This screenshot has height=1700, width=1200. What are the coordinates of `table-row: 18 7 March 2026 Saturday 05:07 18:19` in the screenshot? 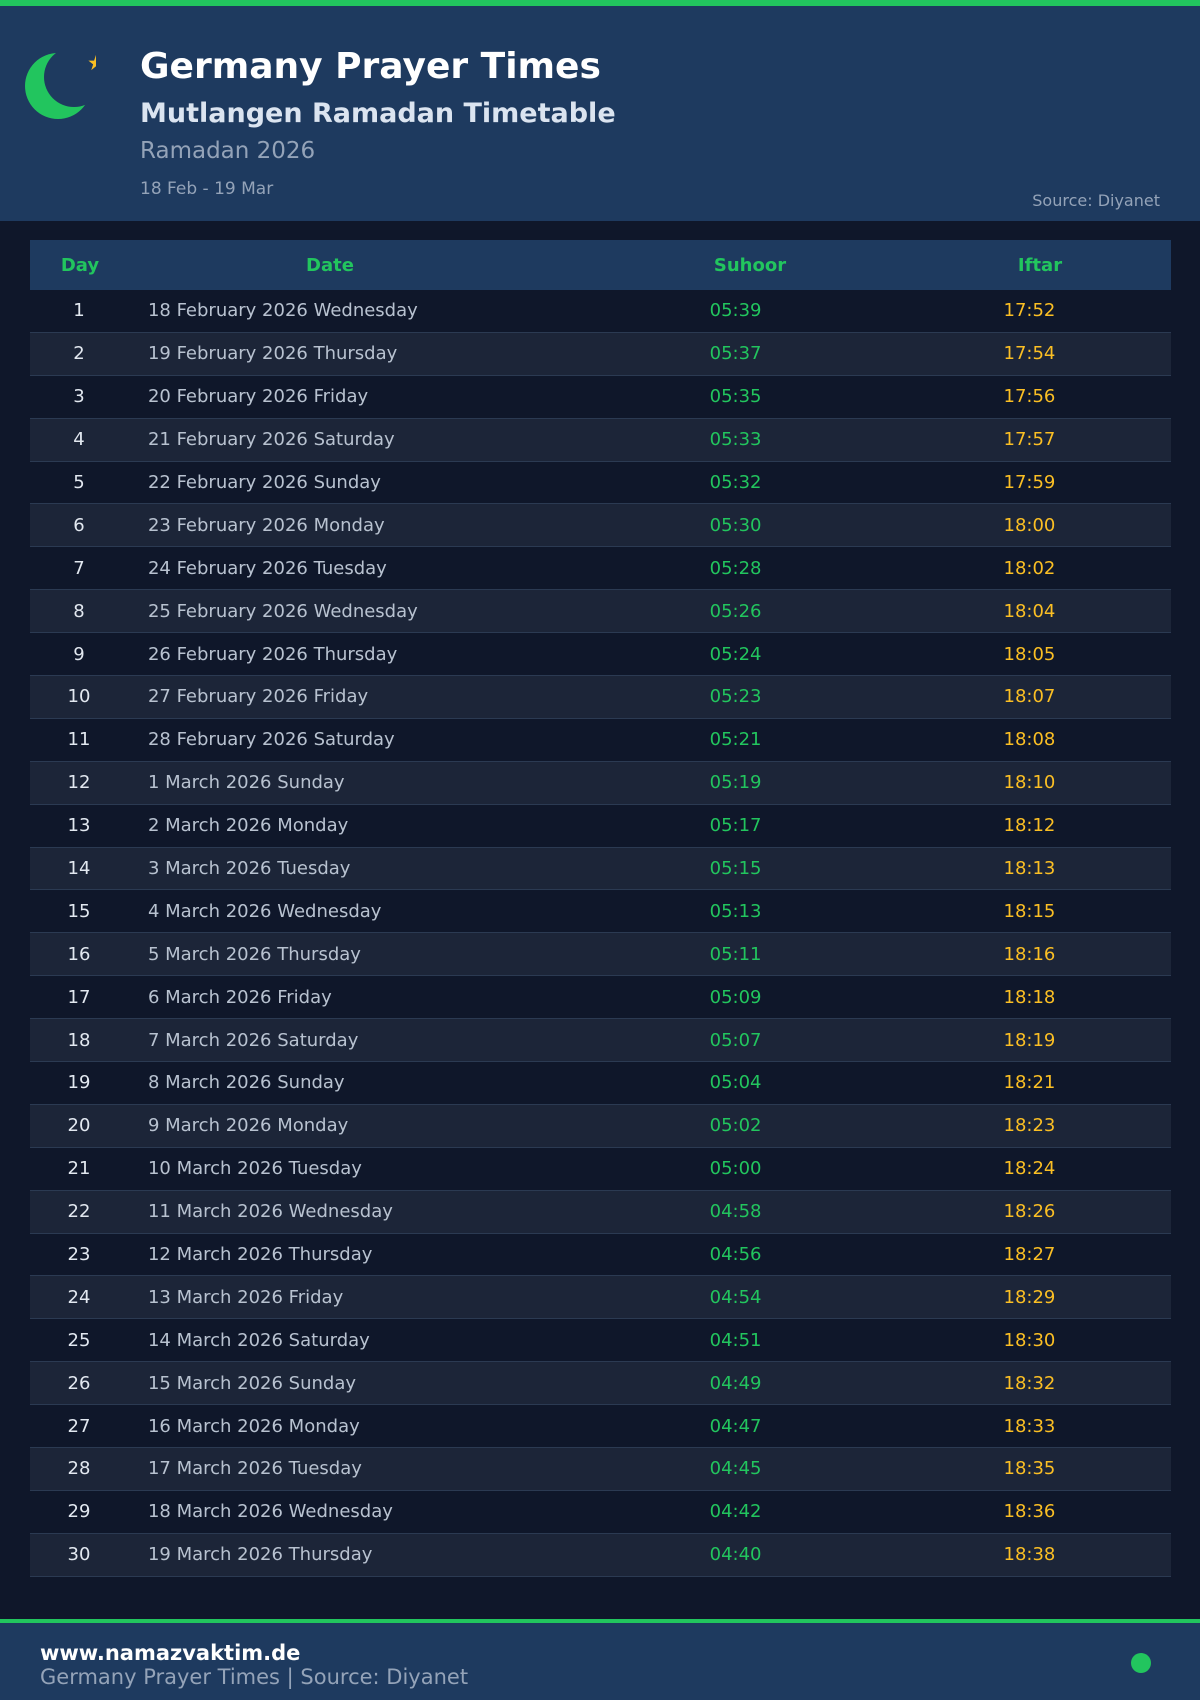 It's located at (600, 1041).